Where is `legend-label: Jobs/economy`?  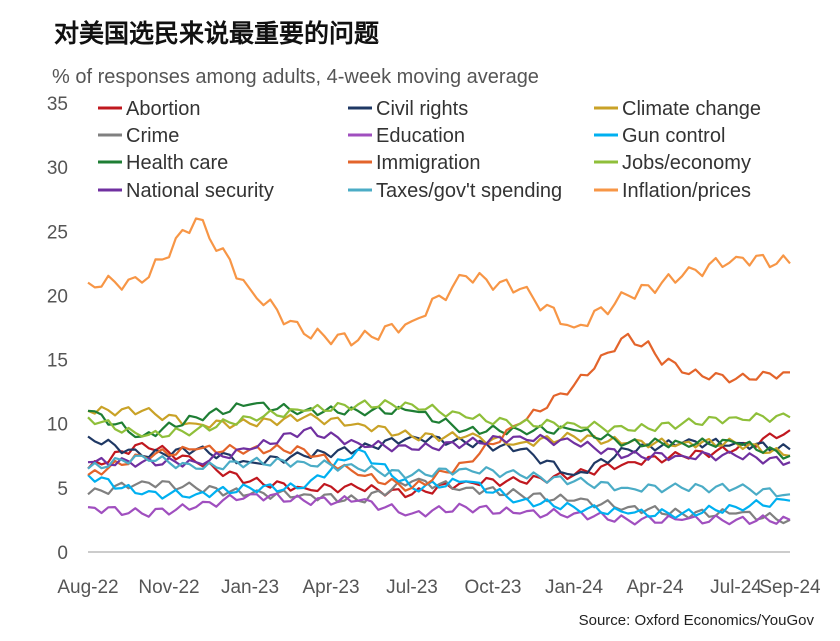
legend-label: Jobs/economy is located at coordinates (686, 163).